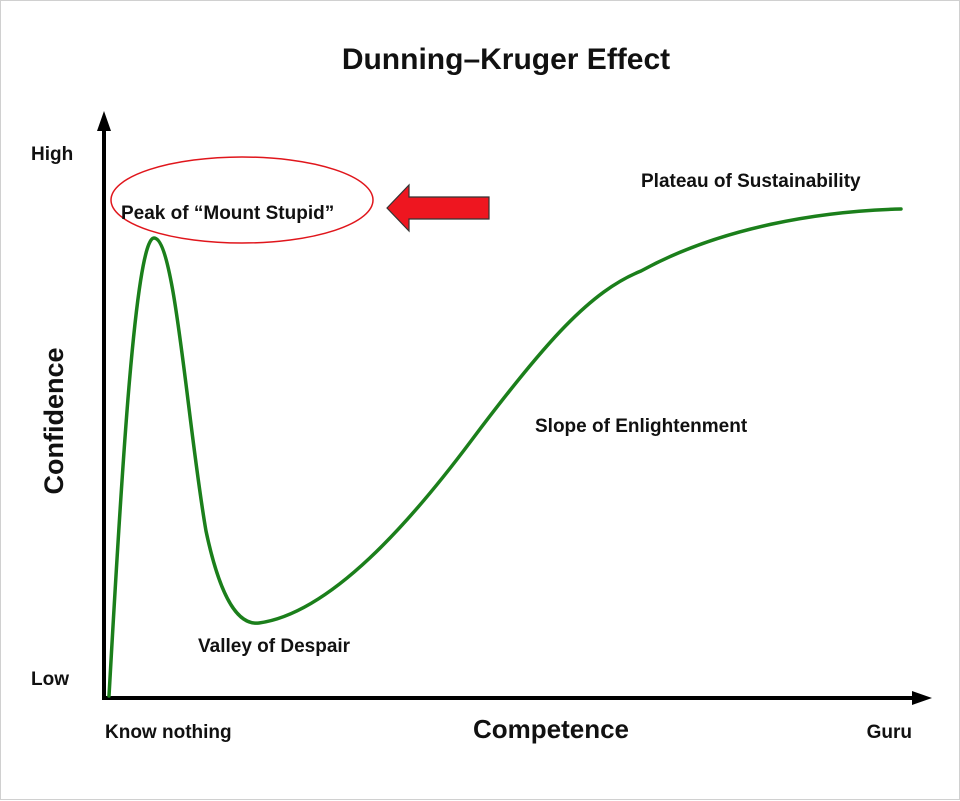  I want to click on y-axis, so click(104, 404).